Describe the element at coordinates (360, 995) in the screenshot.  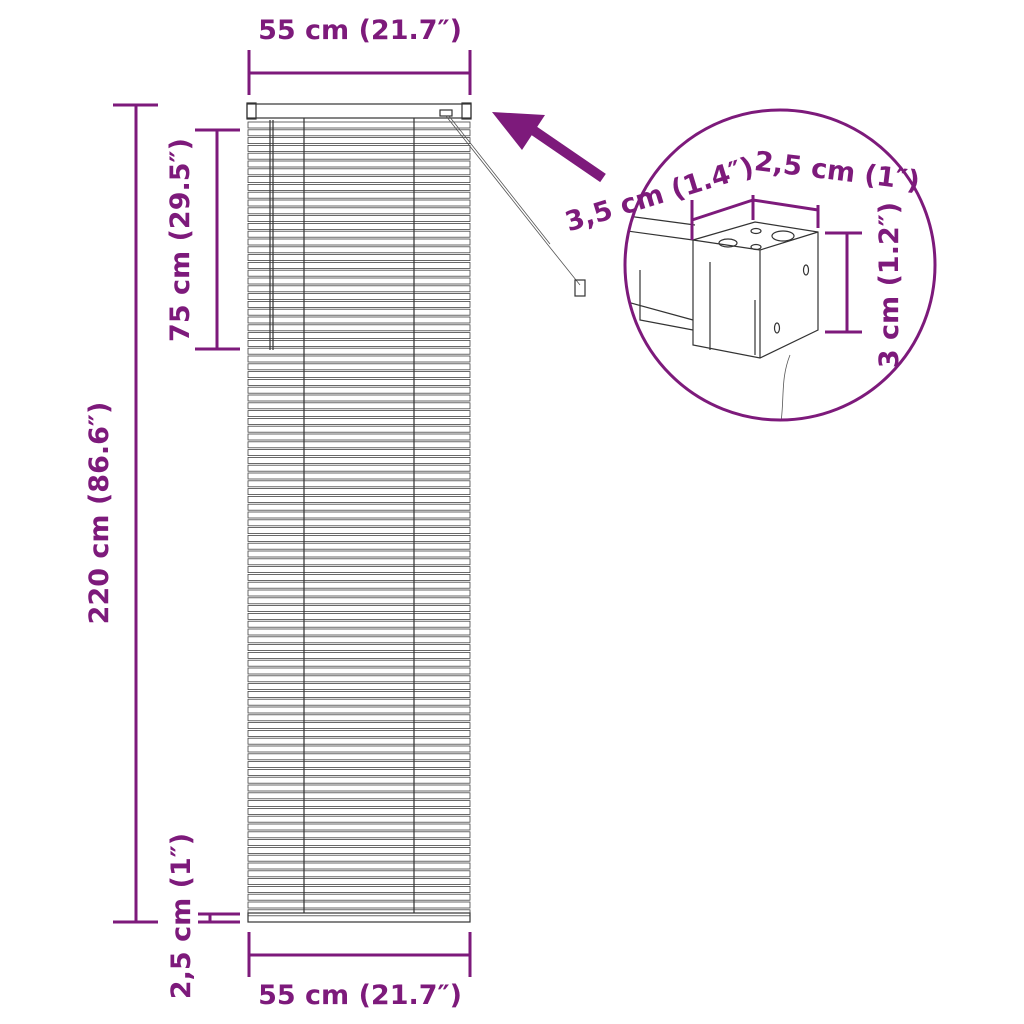
I see `bottom-width-label: 55 cm (21.7″)` at that location.